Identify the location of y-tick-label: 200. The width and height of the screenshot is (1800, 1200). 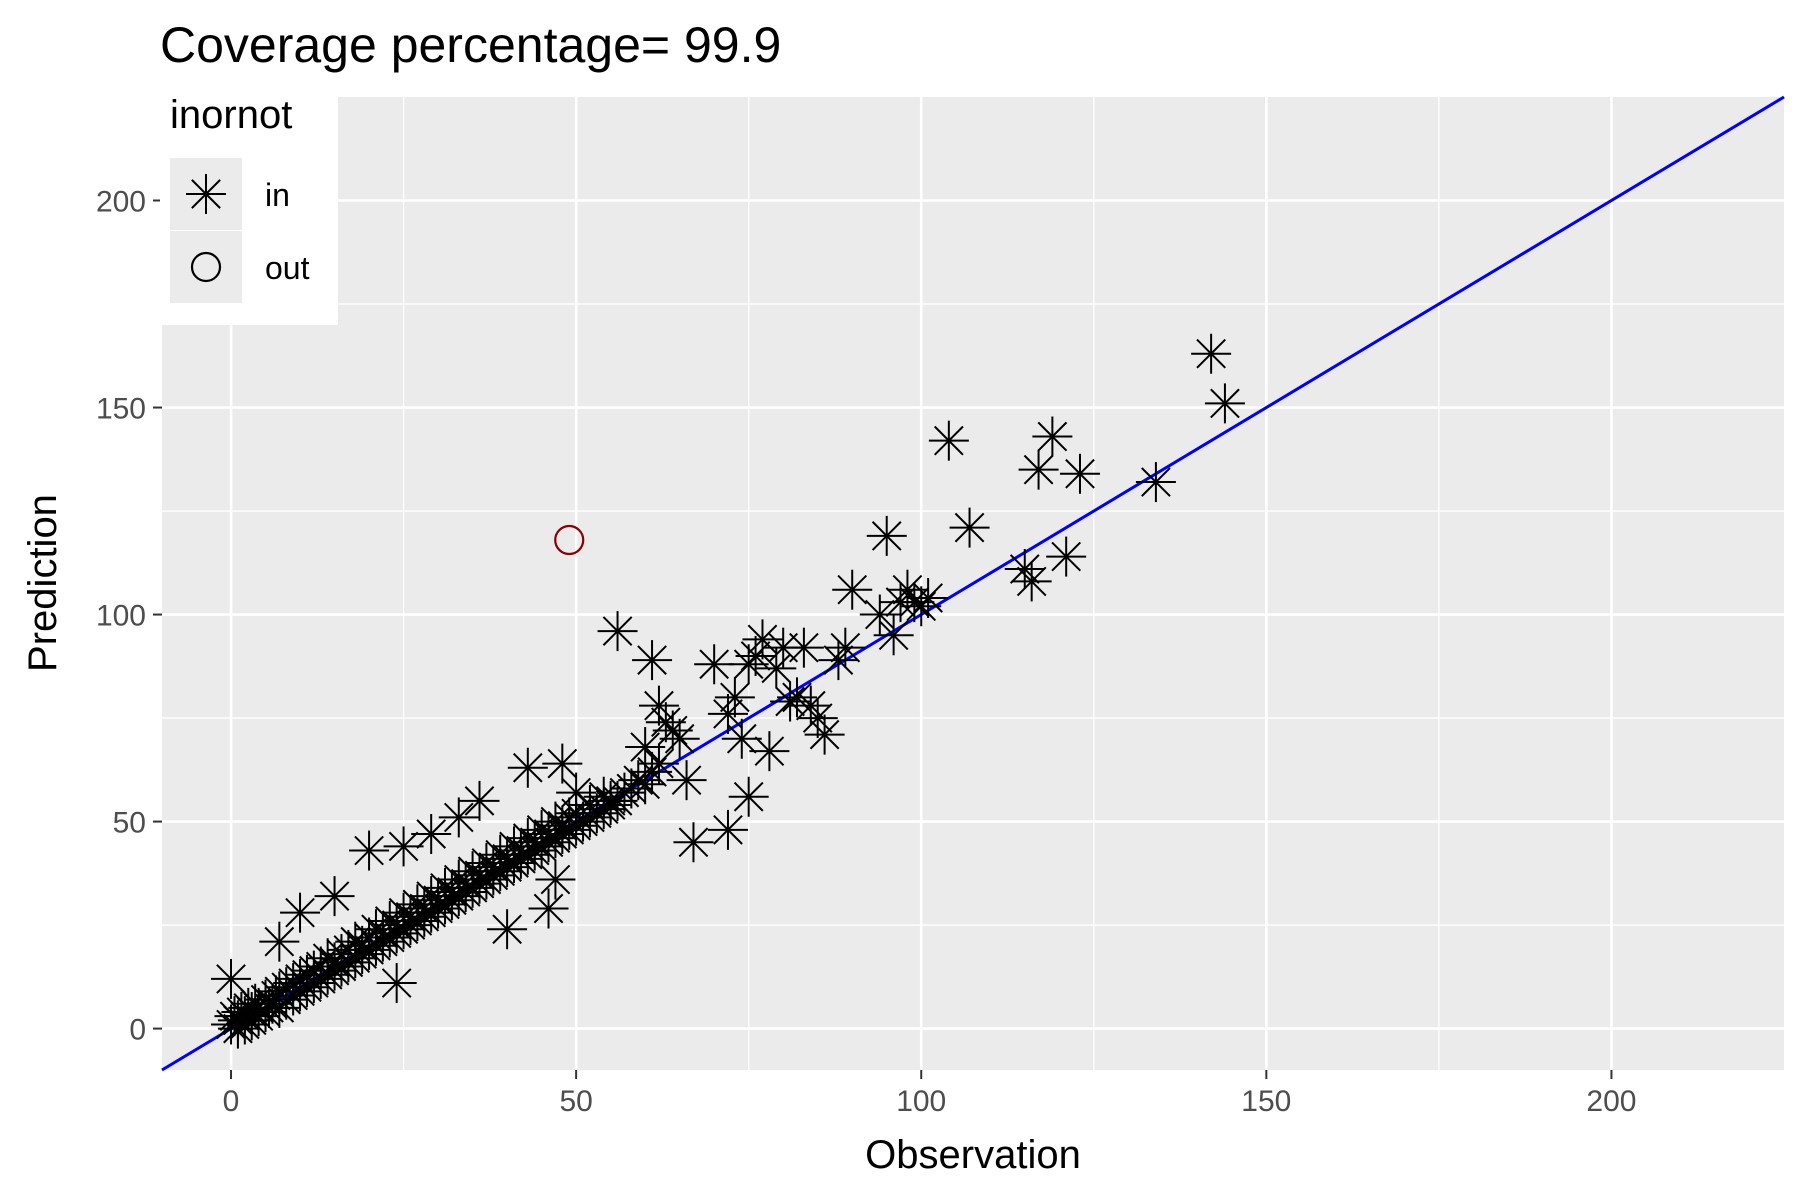
(121, 202).